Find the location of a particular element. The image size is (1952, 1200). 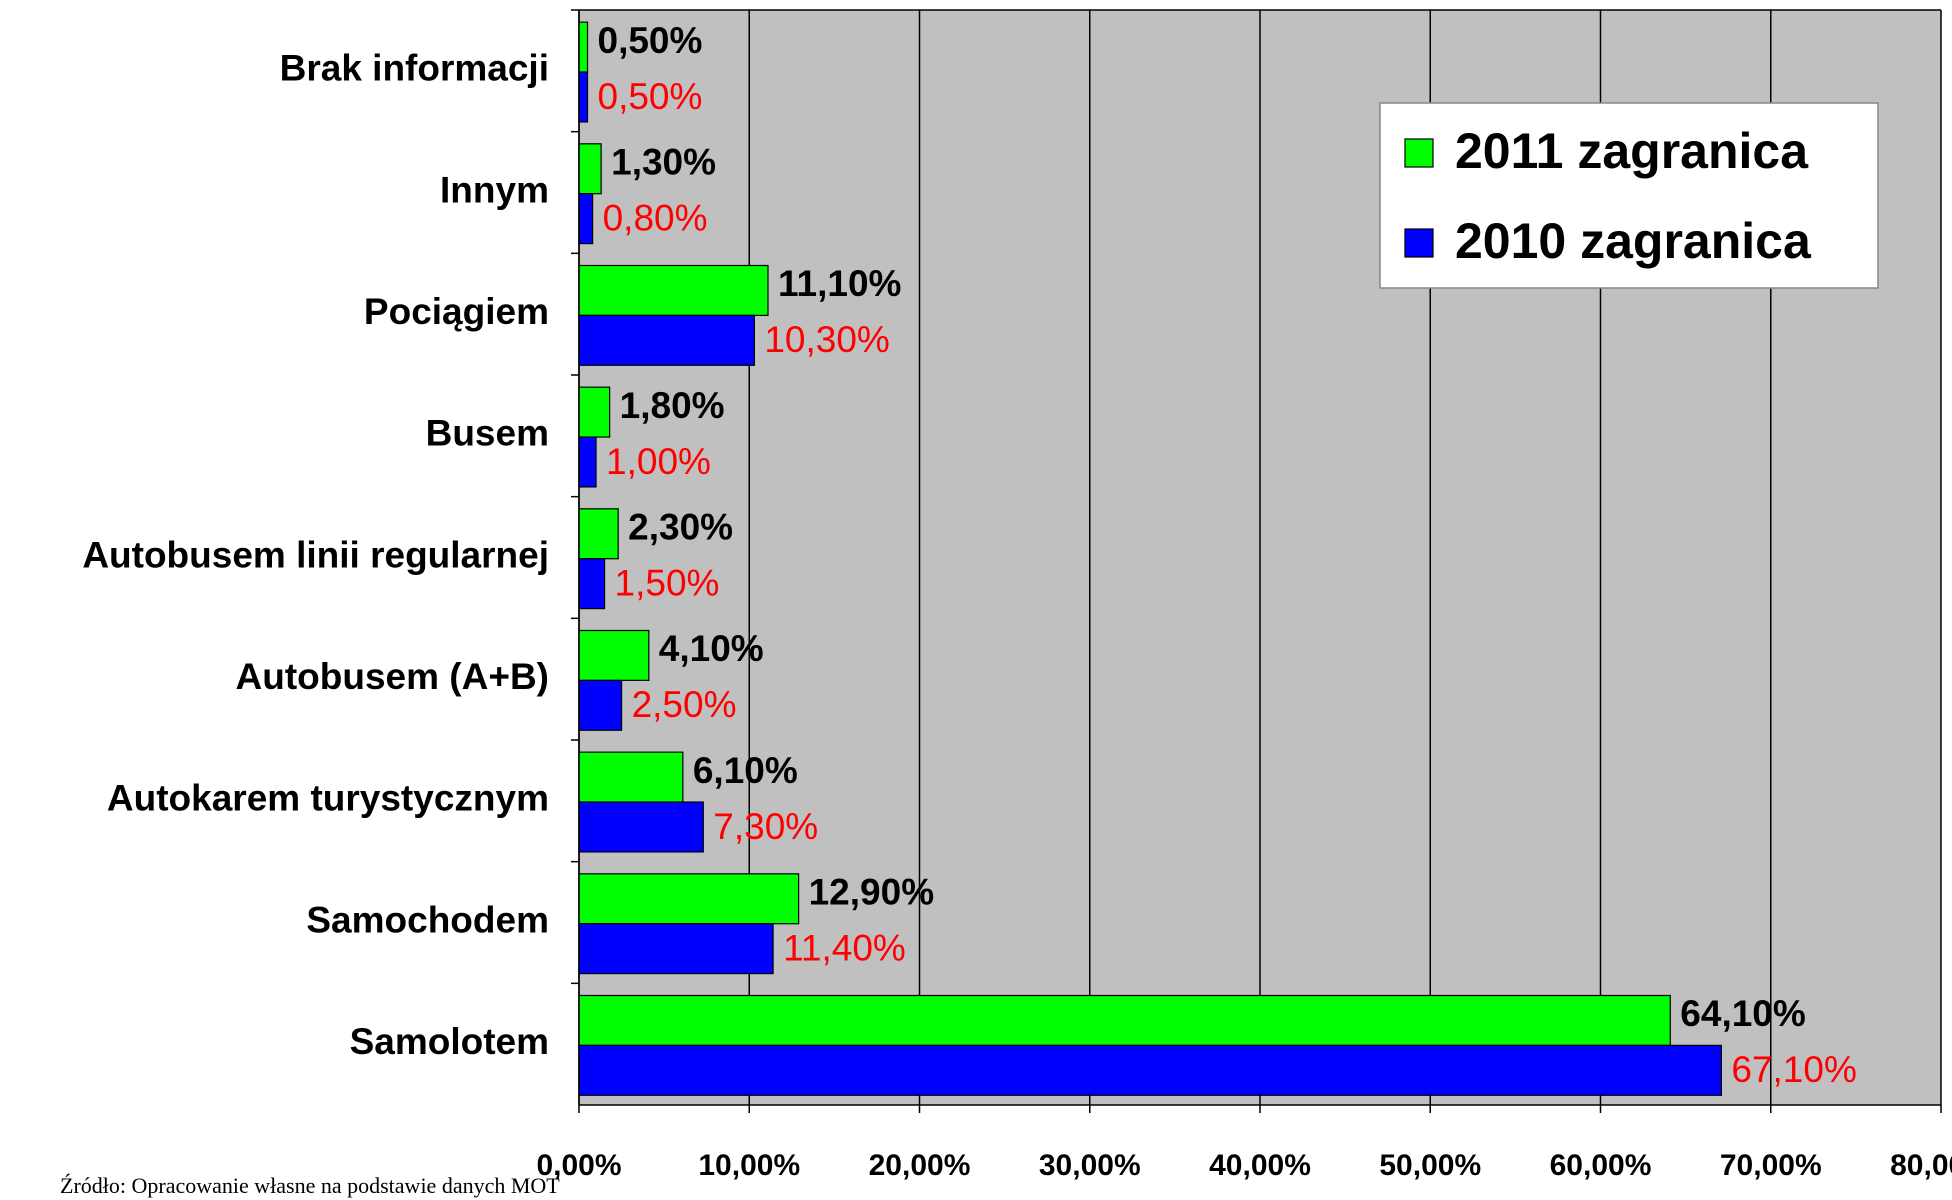

value-label: 1,50% is located at coordinates (667, 582).